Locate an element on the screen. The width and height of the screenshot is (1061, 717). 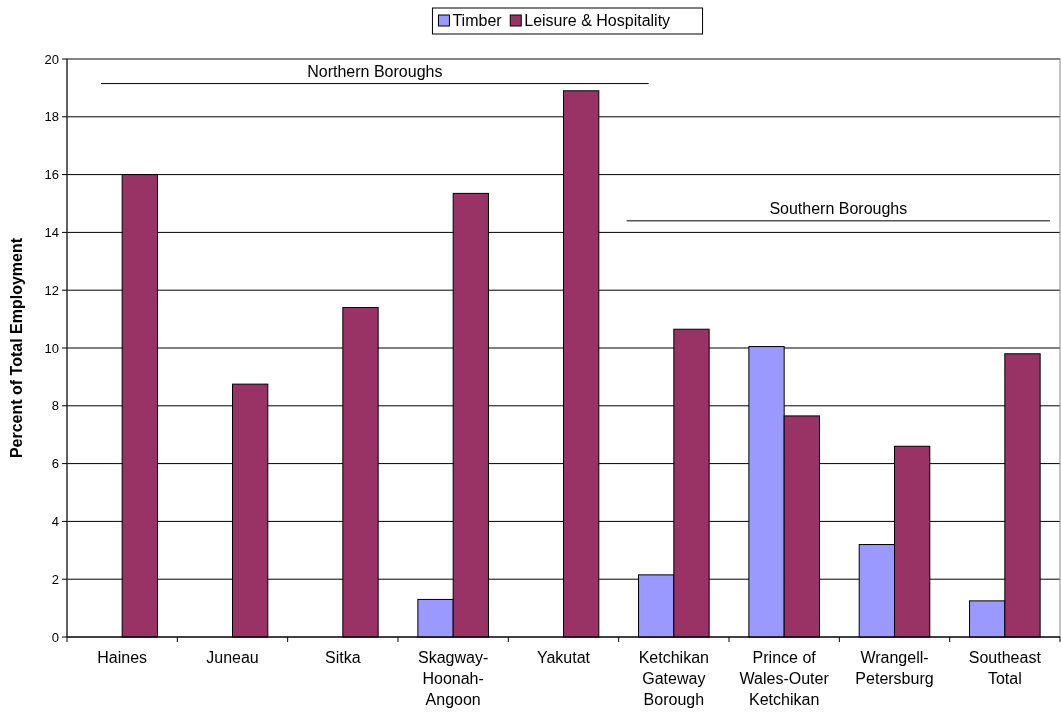
x-tick-label: Skagway-Hoonah-Angoon is located at coordinates (453, 678).